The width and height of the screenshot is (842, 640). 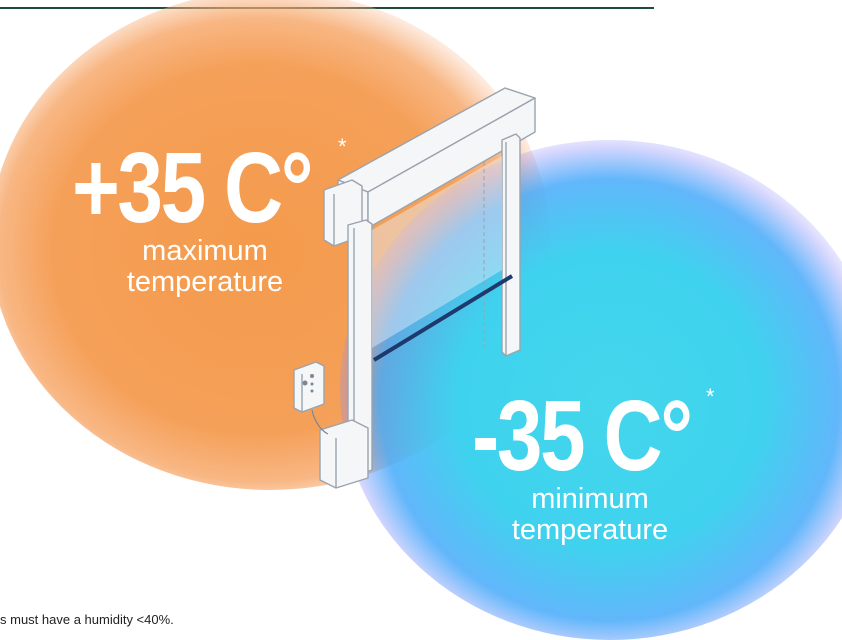 What do you see at coordinates (710, 396) in the screenshot?
I see `min-asterisk: *` at bounding box center [710, 396].